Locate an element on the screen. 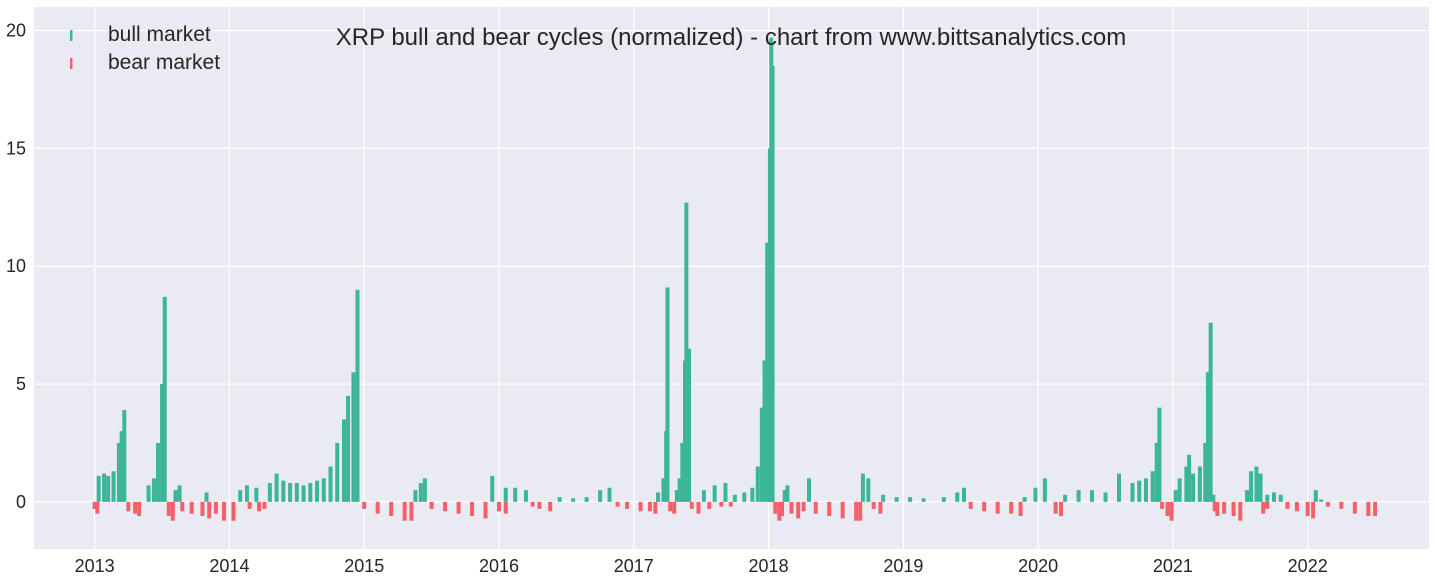 This screenshot has height=583, width=1436. y-tick-label: 10 is located at coordinates (16, 266).